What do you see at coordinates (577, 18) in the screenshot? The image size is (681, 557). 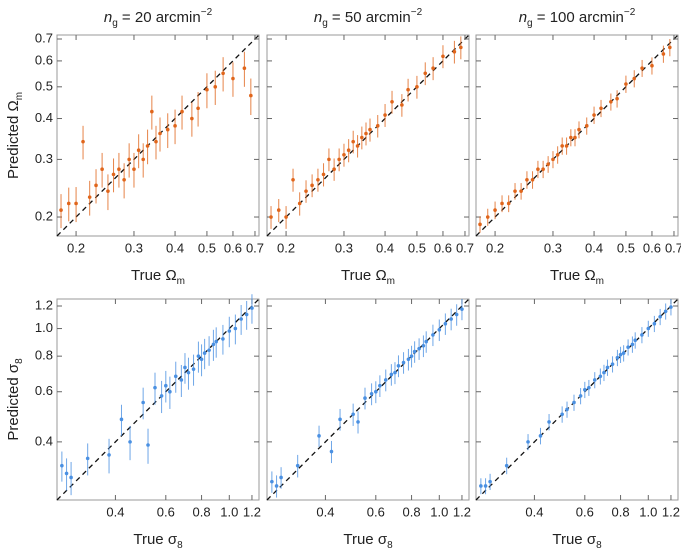 I see `panel-title: ng = 100 arcmin−2` at bounding box center [577, 18].